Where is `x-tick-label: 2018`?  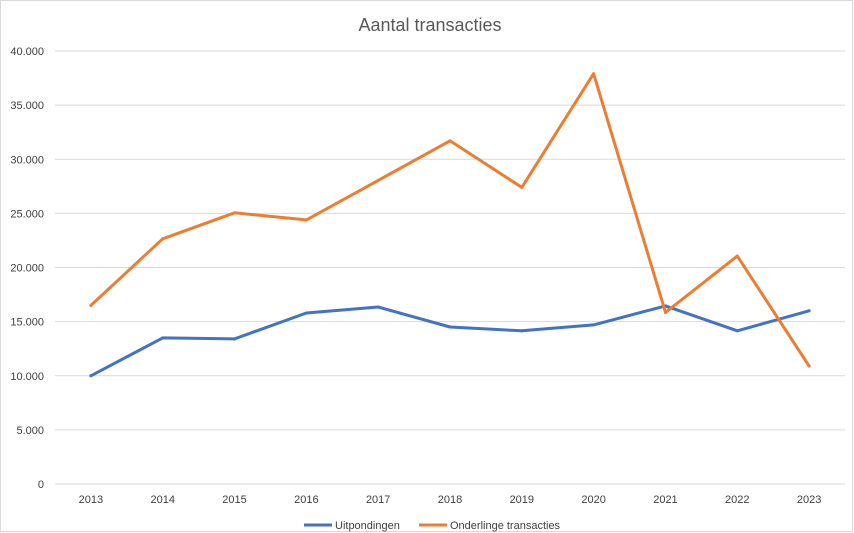 x-tick-label: 2018 is located at coordinates (450, 500).